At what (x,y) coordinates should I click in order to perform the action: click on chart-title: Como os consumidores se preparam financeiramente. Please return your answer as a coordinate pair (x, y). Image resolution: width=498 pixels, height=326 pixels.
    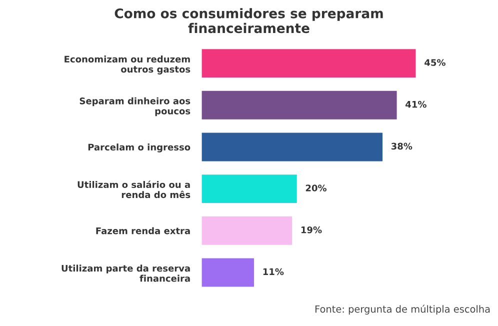
    Looking at the image, I should click on (248, 21).